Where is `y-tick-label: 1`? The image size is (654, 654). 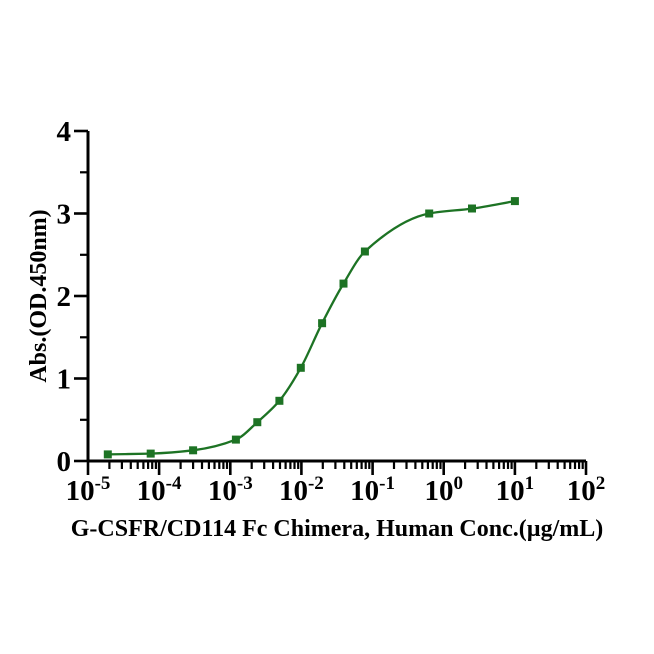 y-tick-label: 1 is located at coordinates (64, 380).